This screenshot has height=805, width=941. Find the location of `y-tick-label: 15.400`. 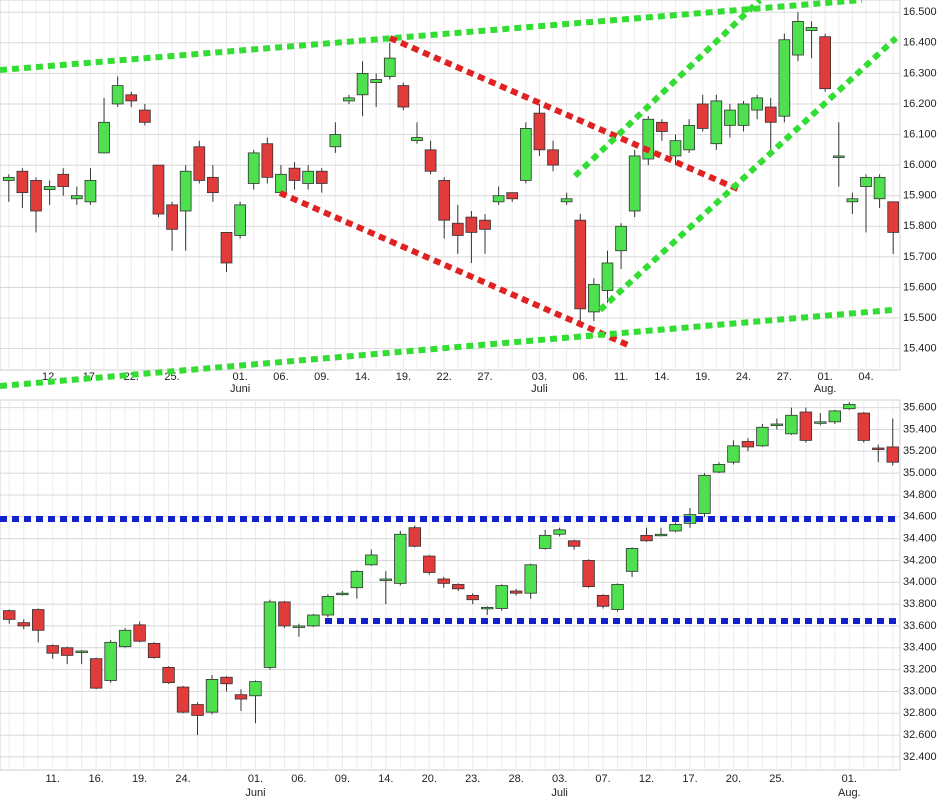

y-tick-label: 15.400 is located at coordinates (920, 349).